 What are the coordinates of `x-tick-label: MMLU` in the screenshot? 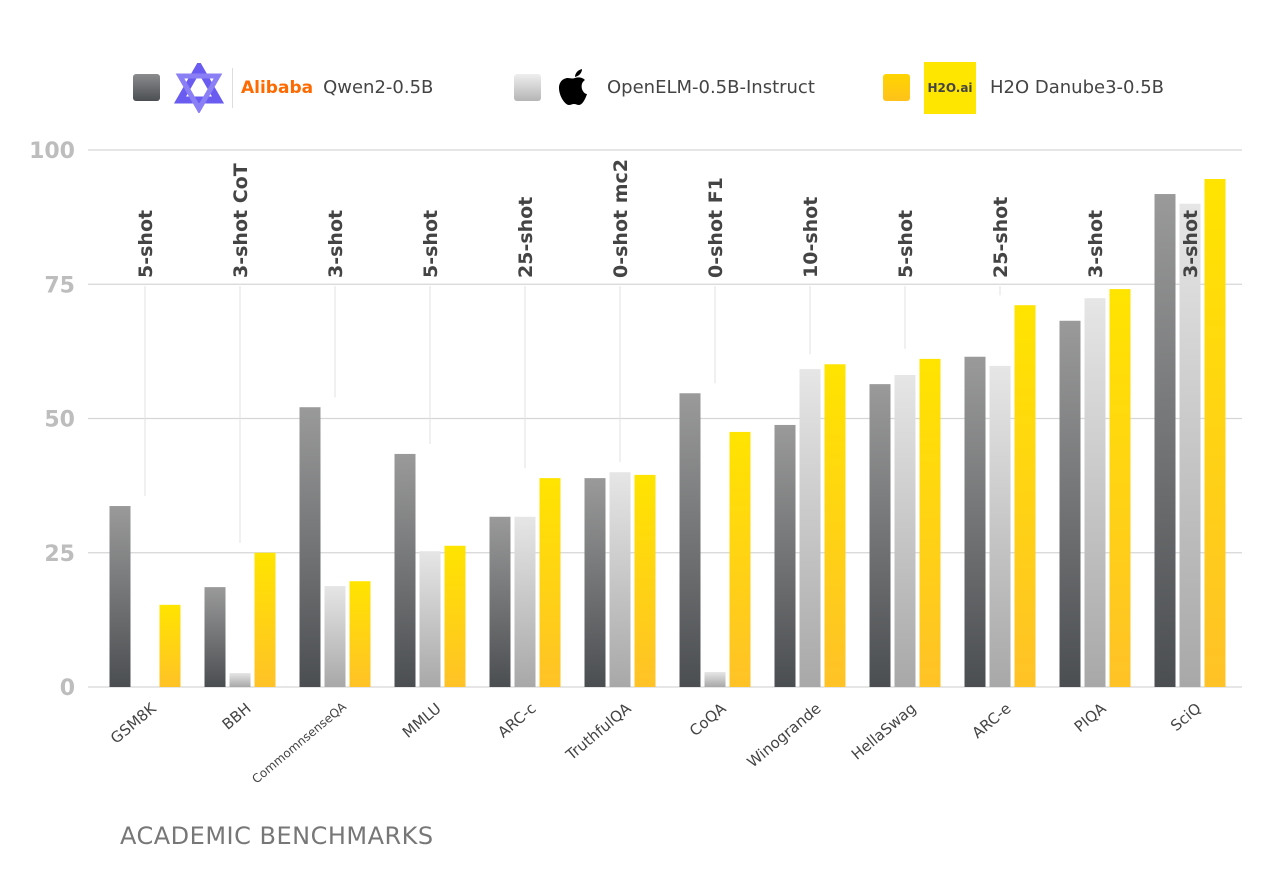 It's located at (422, 720).